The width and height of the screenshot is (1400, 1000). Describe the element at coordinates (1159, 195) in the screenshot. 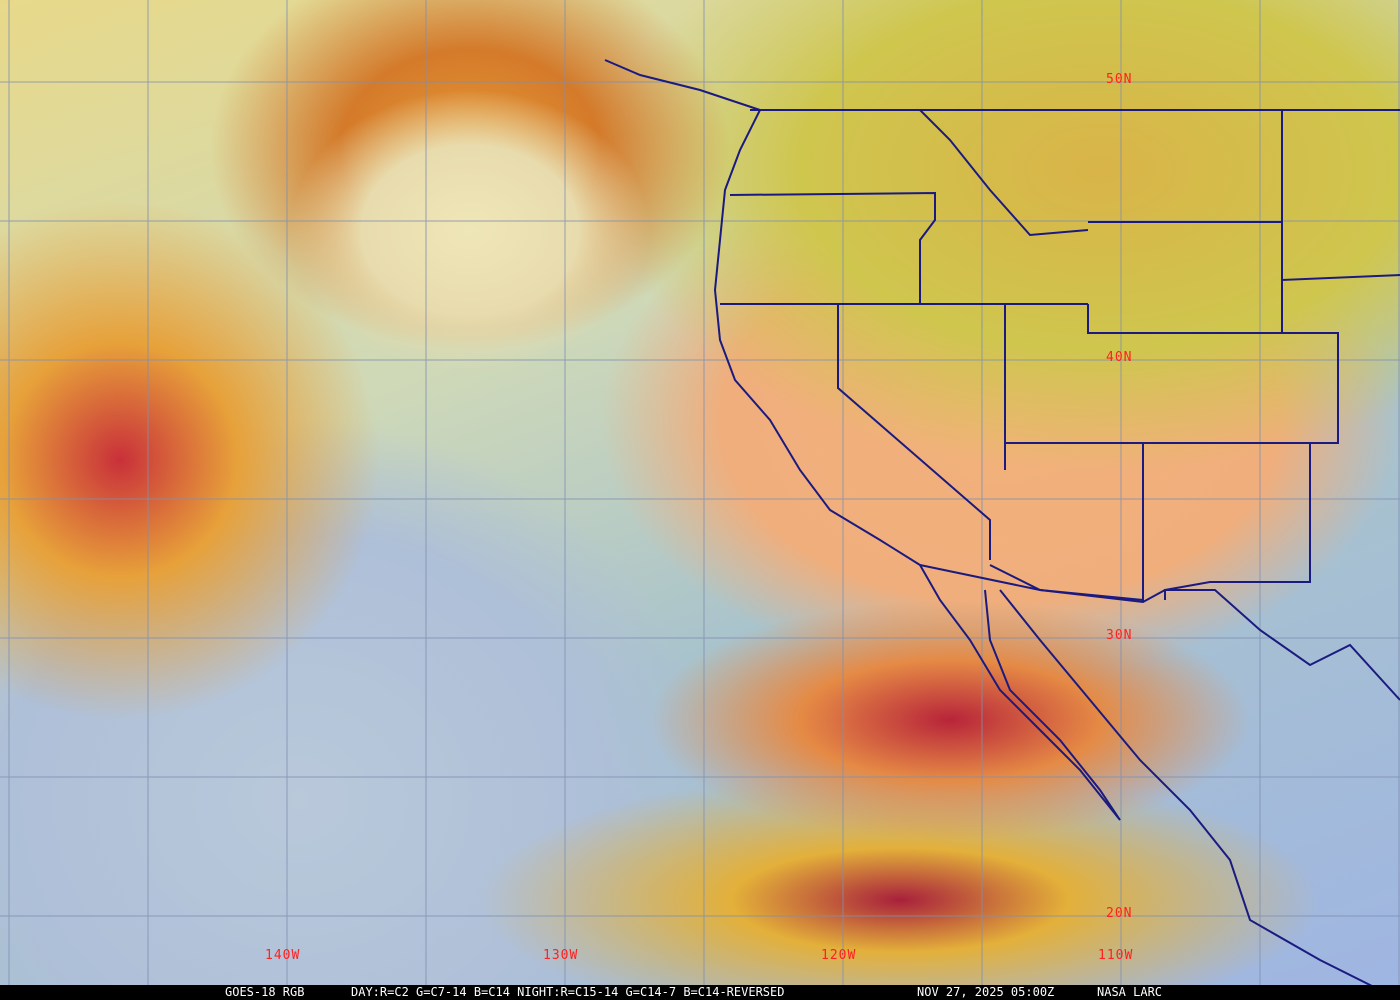

I see `idaho-montana` at that location.